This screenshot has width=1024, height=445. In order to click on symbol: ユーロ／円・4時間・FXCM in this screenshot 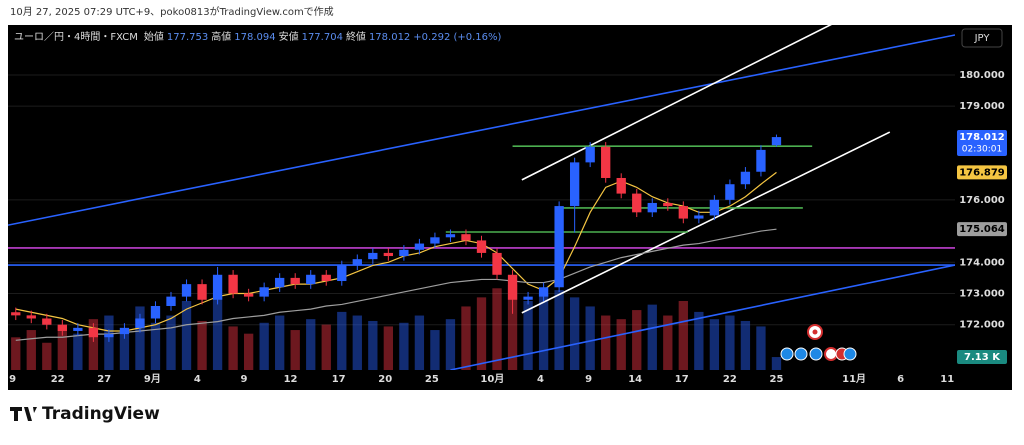, I will do `click(76, 37)`.